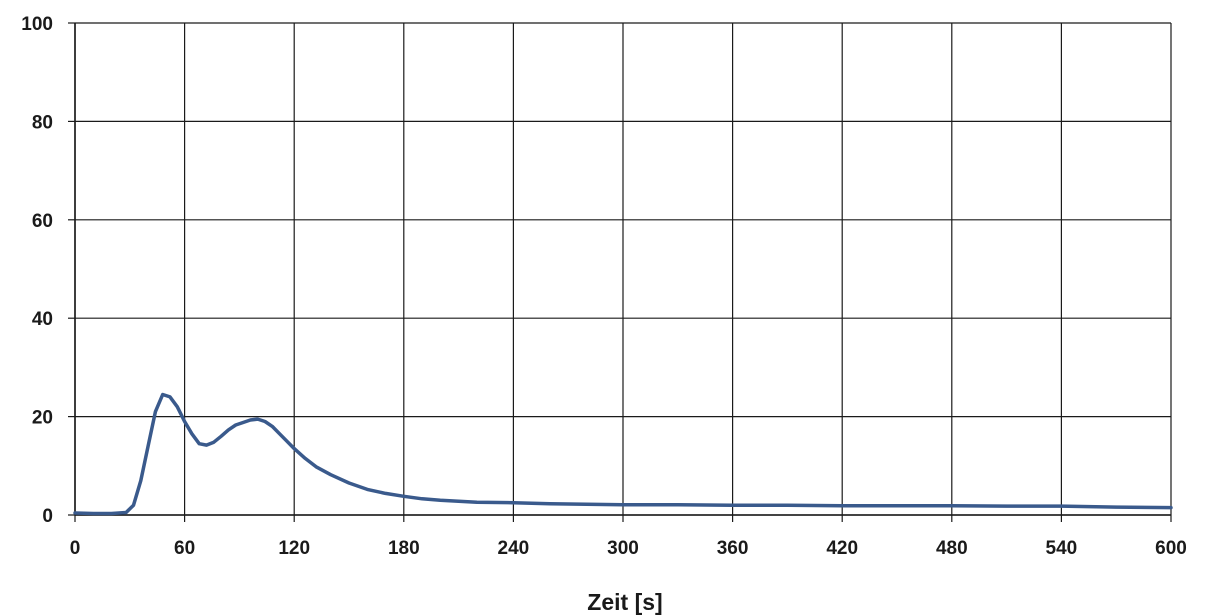  What do you see at coordinates (294, 548) in the screenshot?
I see `x-tick-label: 120` at bounding box center [294, 548].